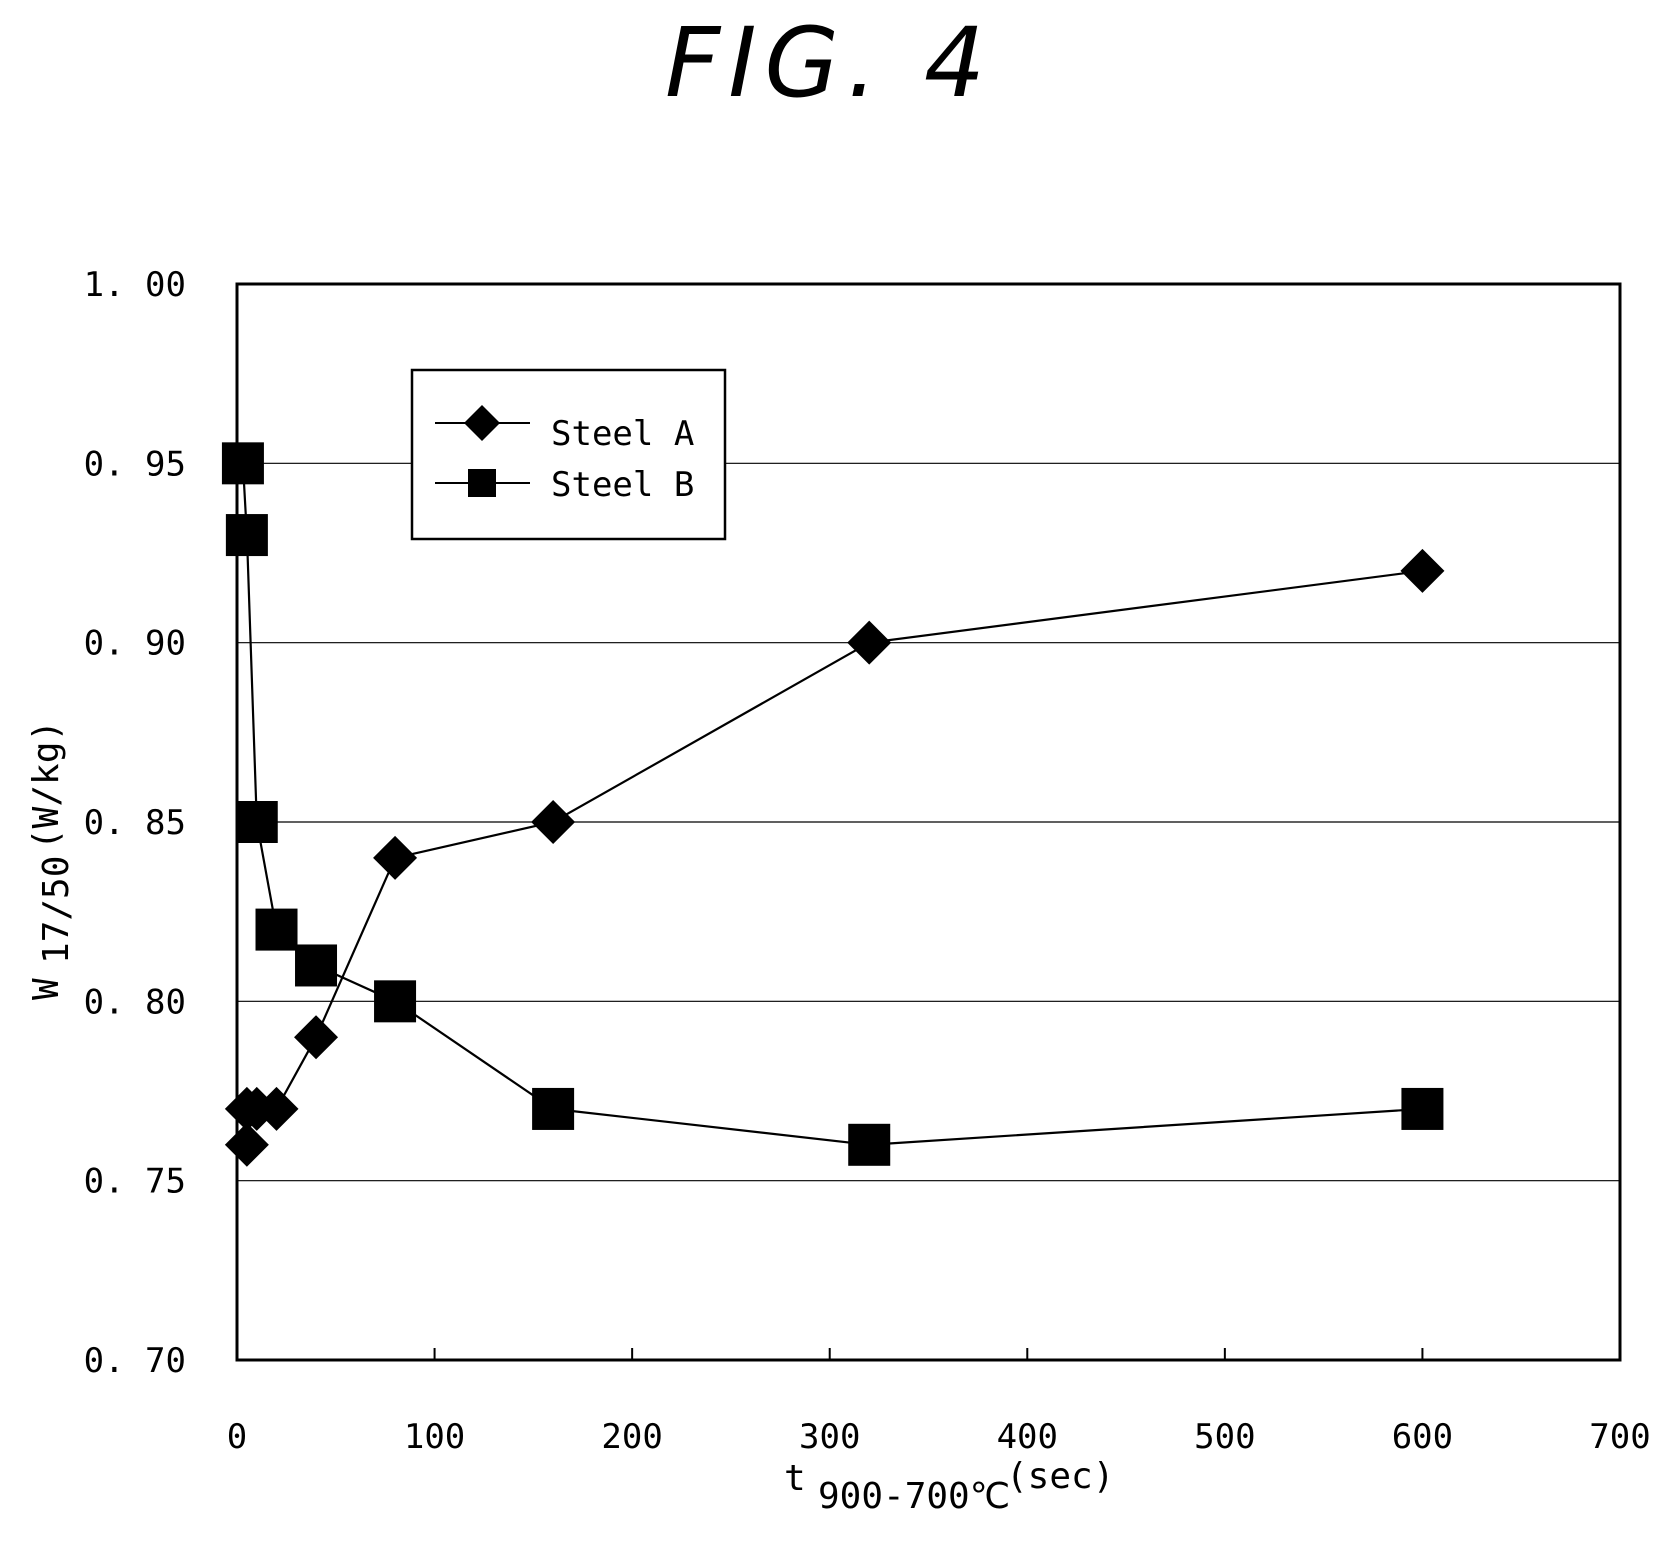 The image size is (1658, 1546). I want to click on legend-box, so click(568, 454).